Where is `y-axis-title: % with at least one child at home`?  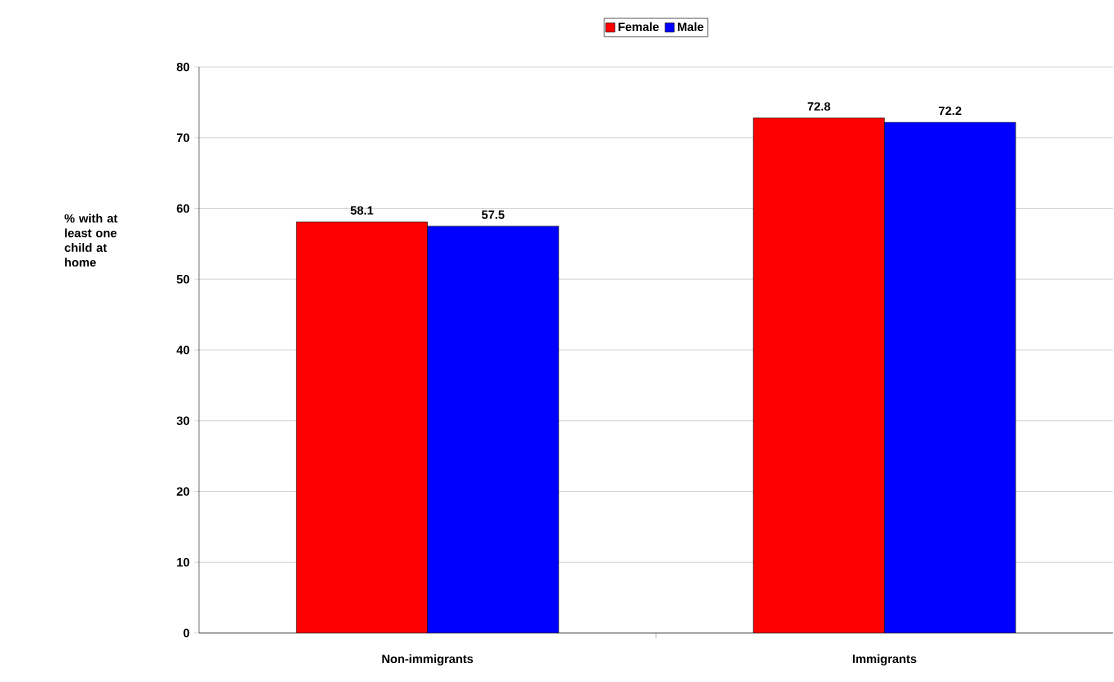
y-axis-title: % with at least one child at home is located at coordinates (91, 240).